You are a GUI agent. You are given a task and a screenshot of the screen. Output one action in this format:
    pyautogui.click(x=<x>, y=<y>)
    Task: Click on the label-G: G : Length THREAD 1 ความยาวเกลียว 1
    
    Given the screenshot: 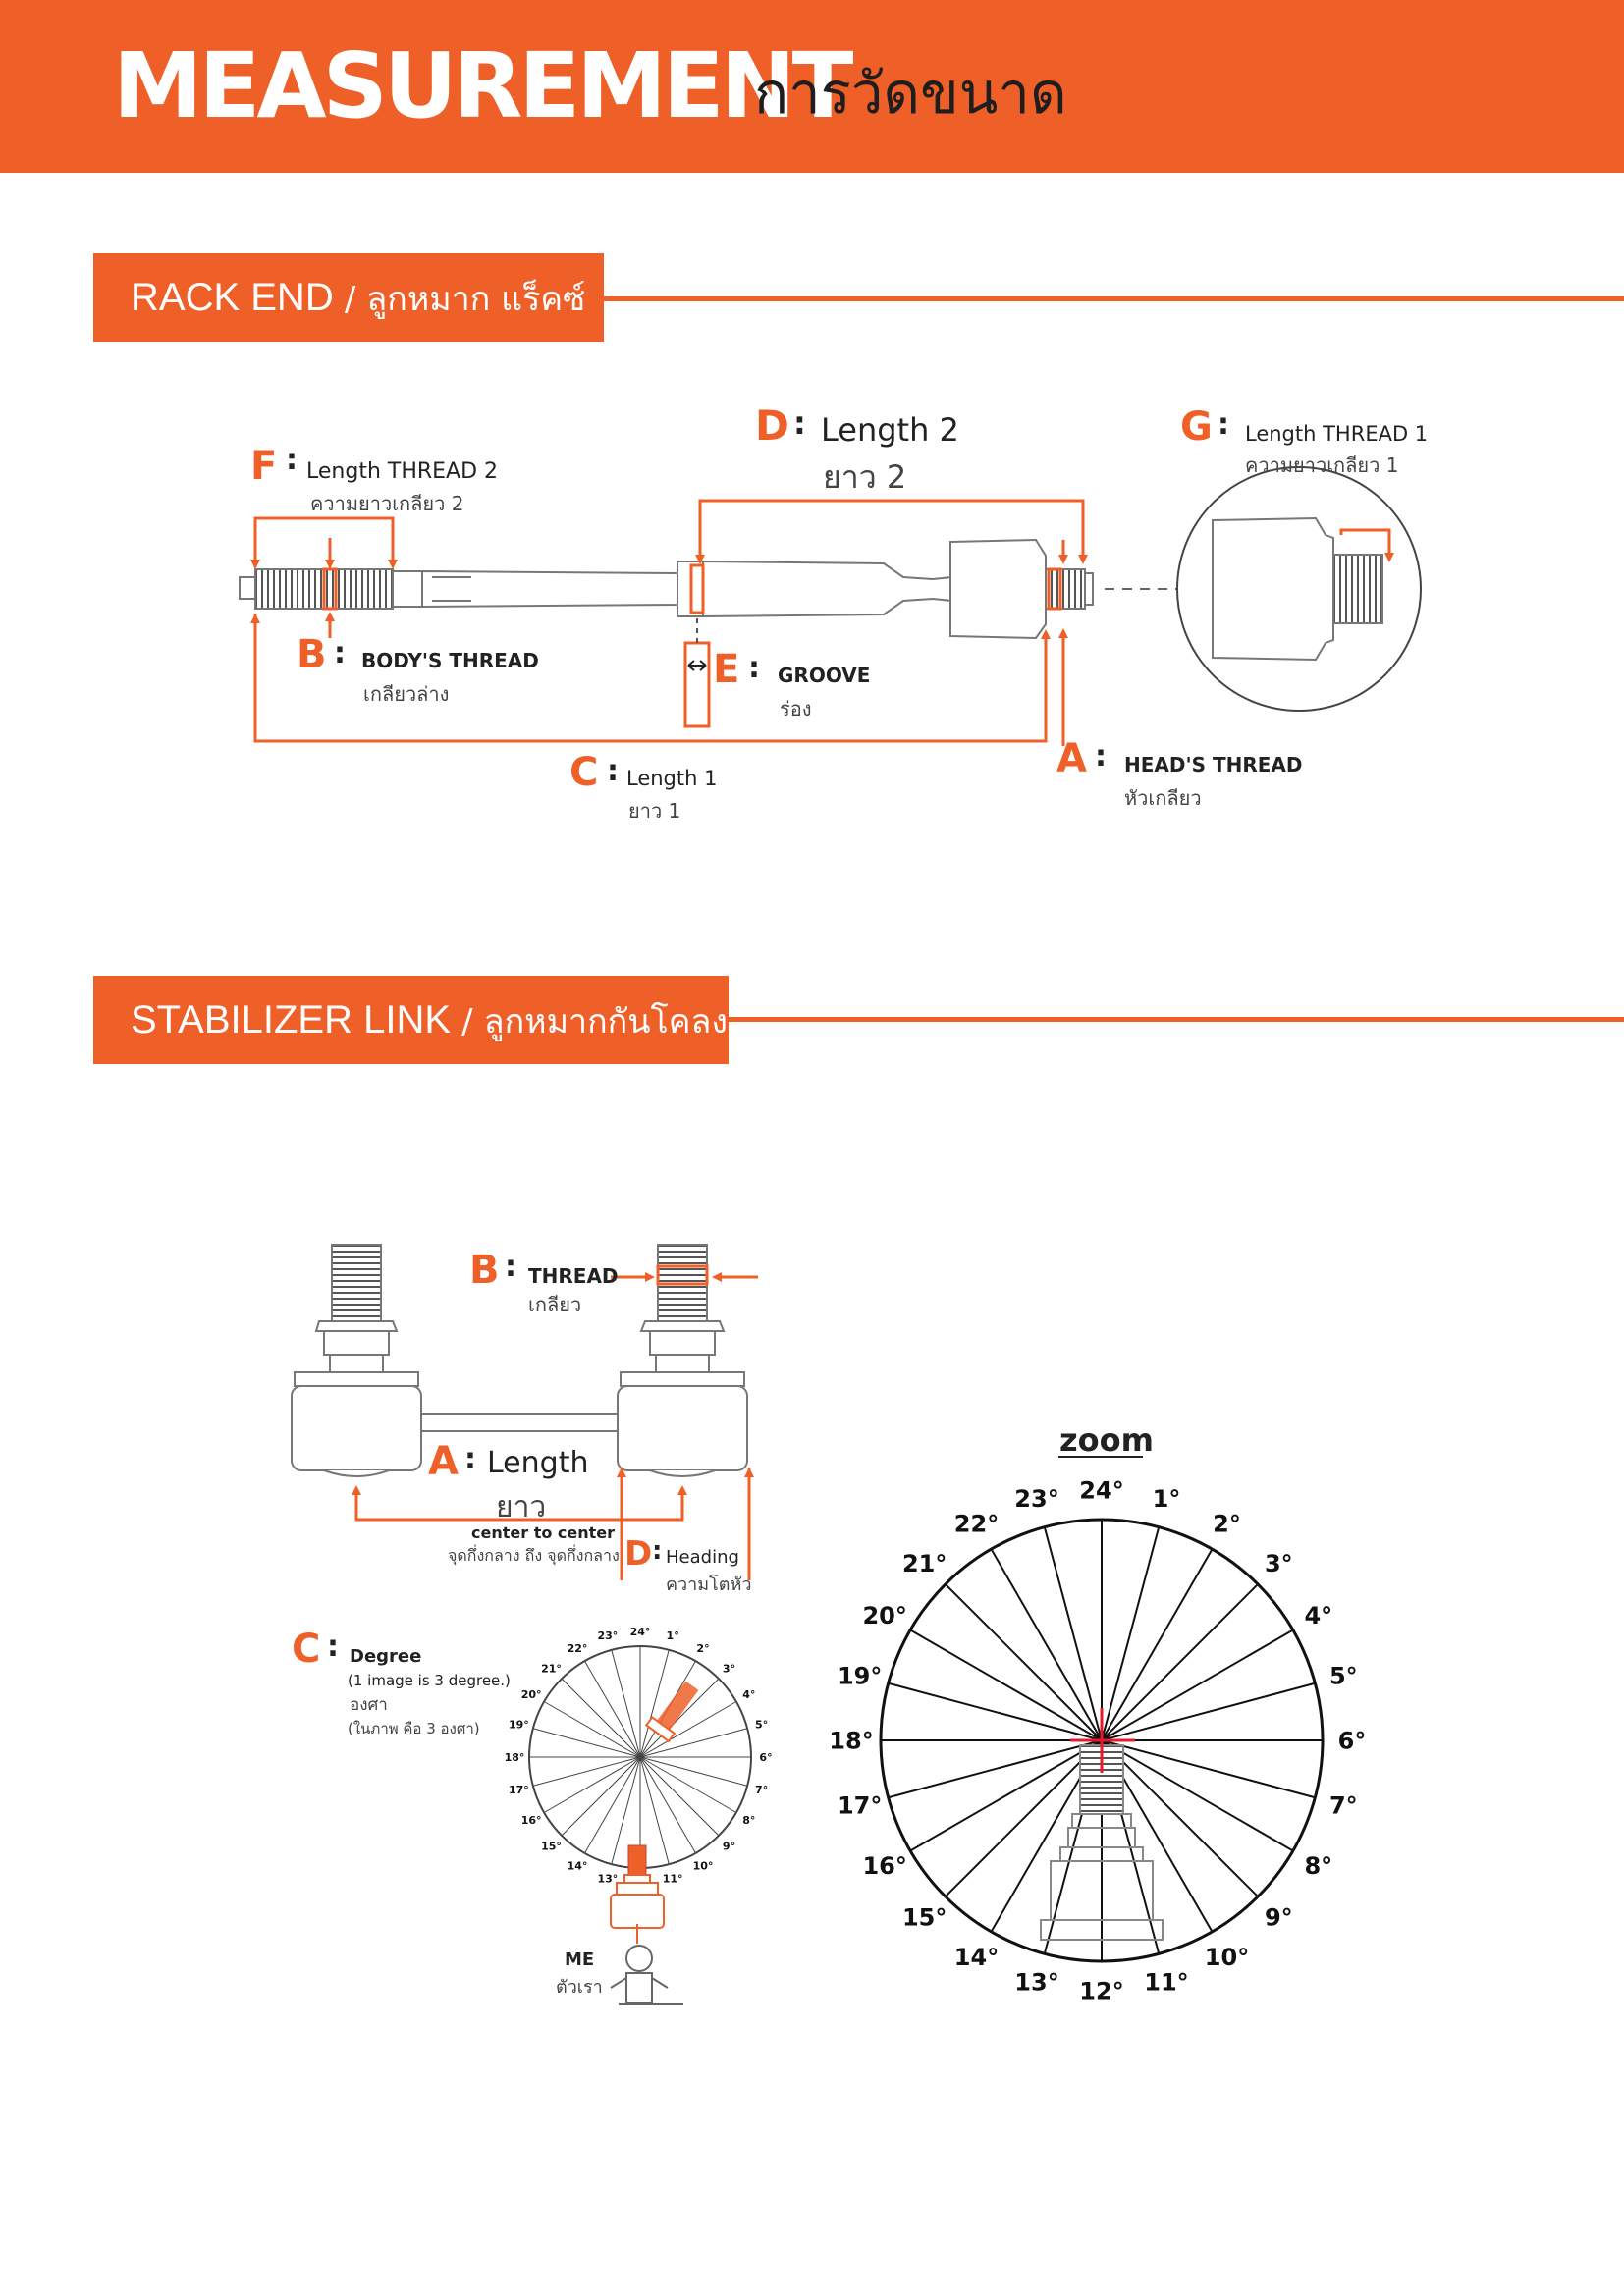 What is the action you would take?
    pyautogui.click(x=1304, y=440)
    